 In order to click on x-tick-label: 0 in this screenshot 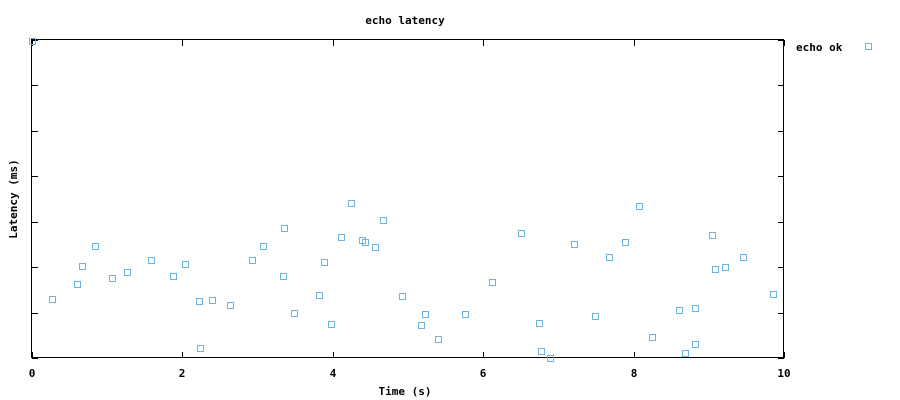, I will do `click(32, 373)`.